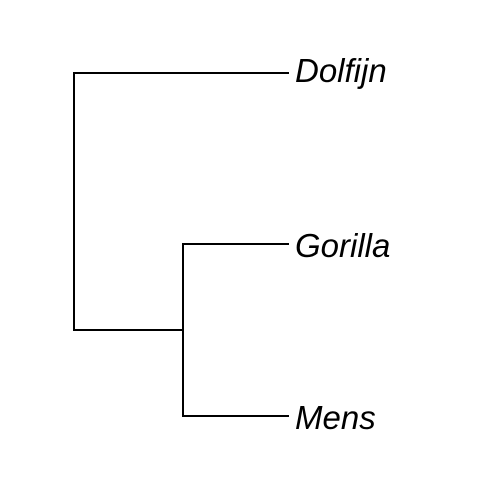  I want to click on taxon-label-gorilla: Gorilla, so click(342, 245).